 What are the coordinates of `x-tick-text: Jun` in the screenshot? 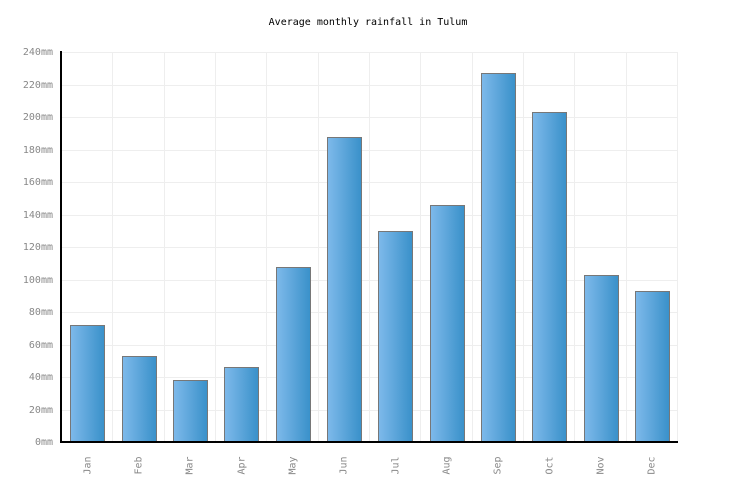 It's located at (344, 465).